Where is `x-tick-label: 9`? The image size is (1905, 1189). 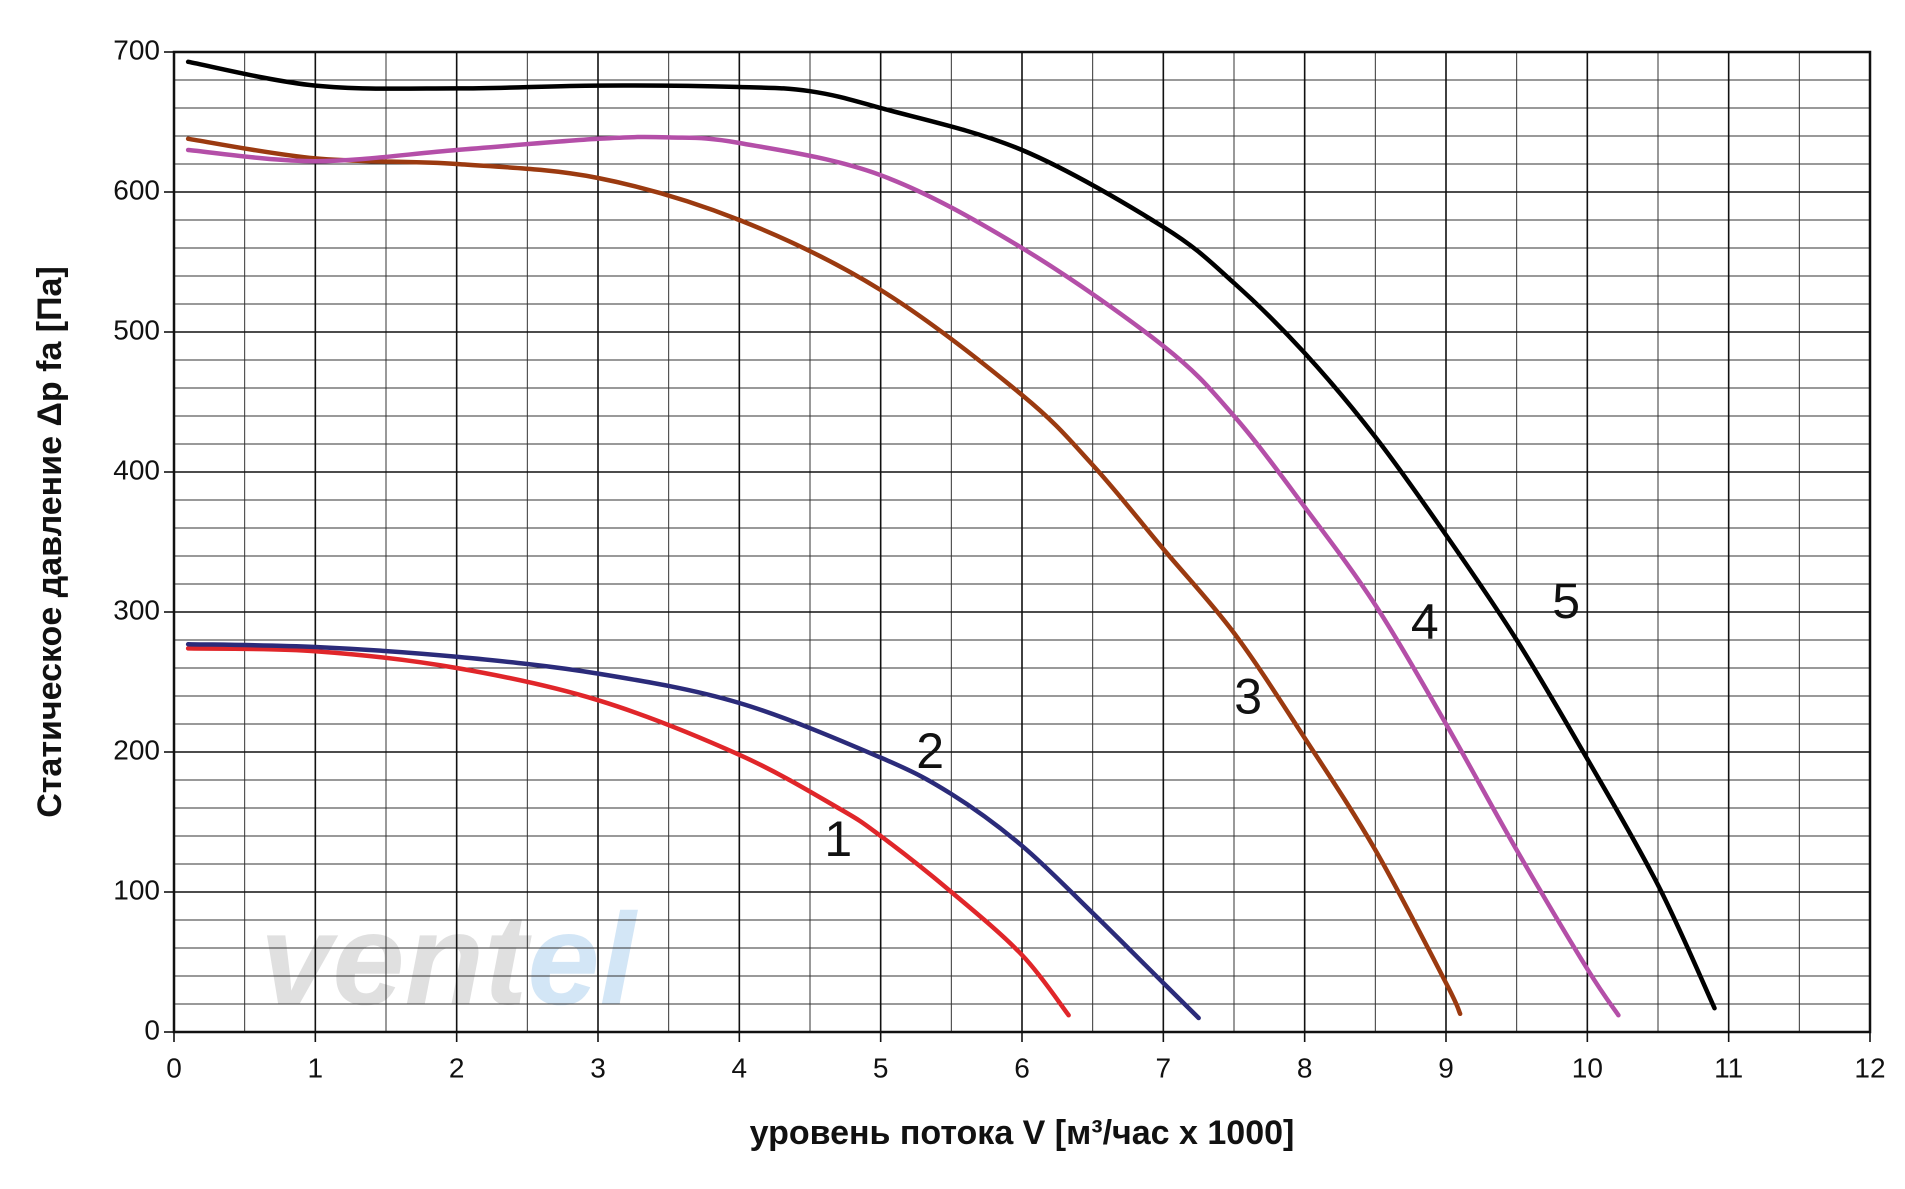
x-tick-label: 9 is located at coordinates (1446, 1067).